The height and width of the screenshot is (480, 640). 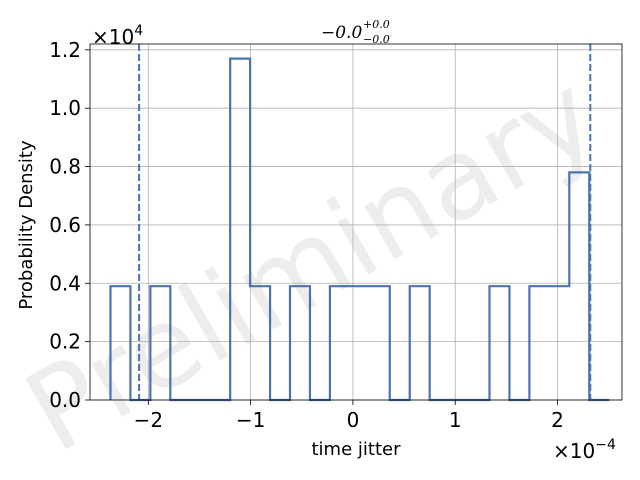 I want to click on chart-title-value: −0.0, so click(x=341, y=33).